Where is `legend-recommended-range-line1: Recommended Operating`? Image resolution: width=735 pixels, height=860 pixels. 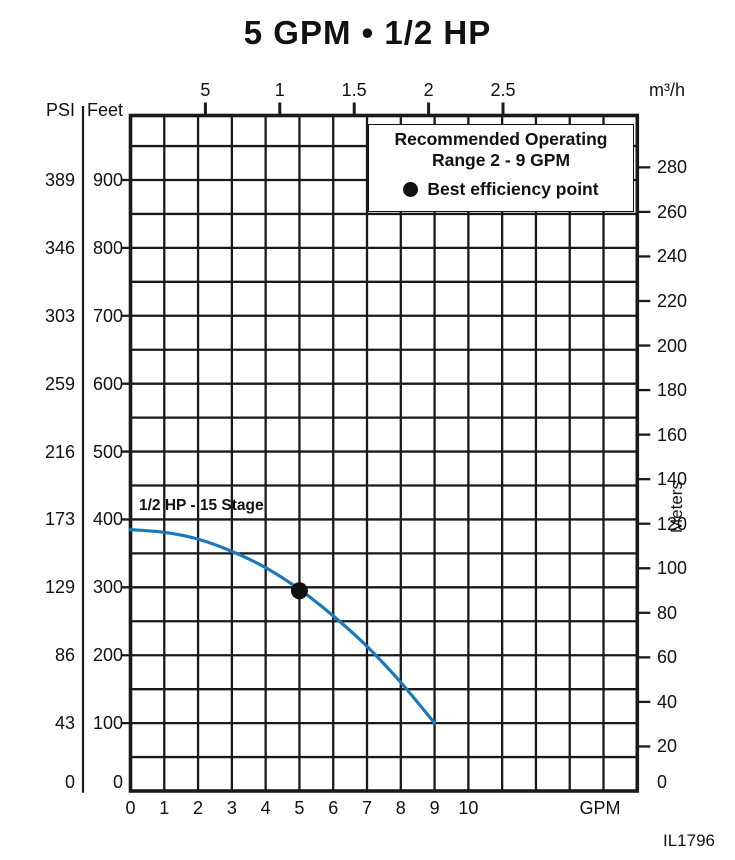
legend-recommended-range-line1: Recommended Operating is located at coordinates (501, 139).